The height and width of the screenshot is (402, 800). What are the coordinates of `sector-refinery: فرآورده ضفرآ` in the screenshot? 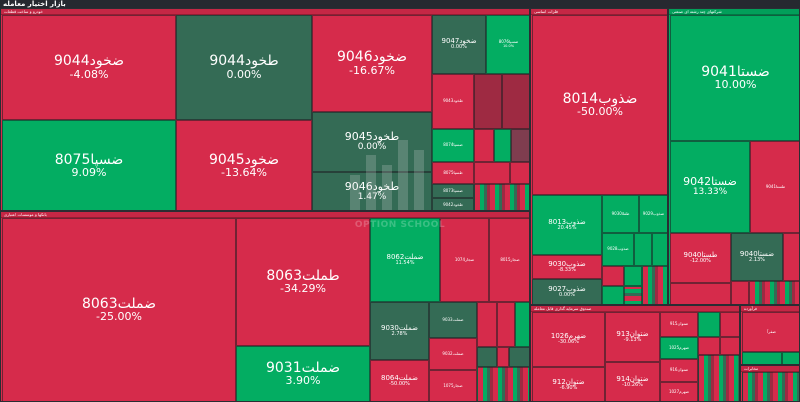 It's located at (770, 335).